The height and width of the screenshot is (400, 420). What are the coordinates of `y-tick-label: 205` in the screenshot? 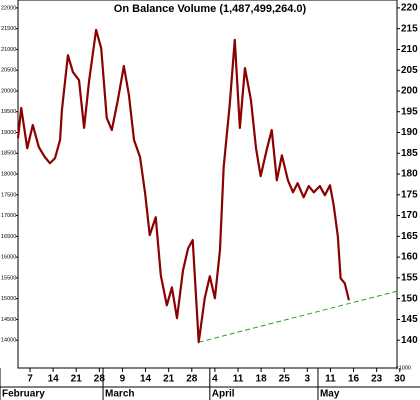 It's located at (409, 70).